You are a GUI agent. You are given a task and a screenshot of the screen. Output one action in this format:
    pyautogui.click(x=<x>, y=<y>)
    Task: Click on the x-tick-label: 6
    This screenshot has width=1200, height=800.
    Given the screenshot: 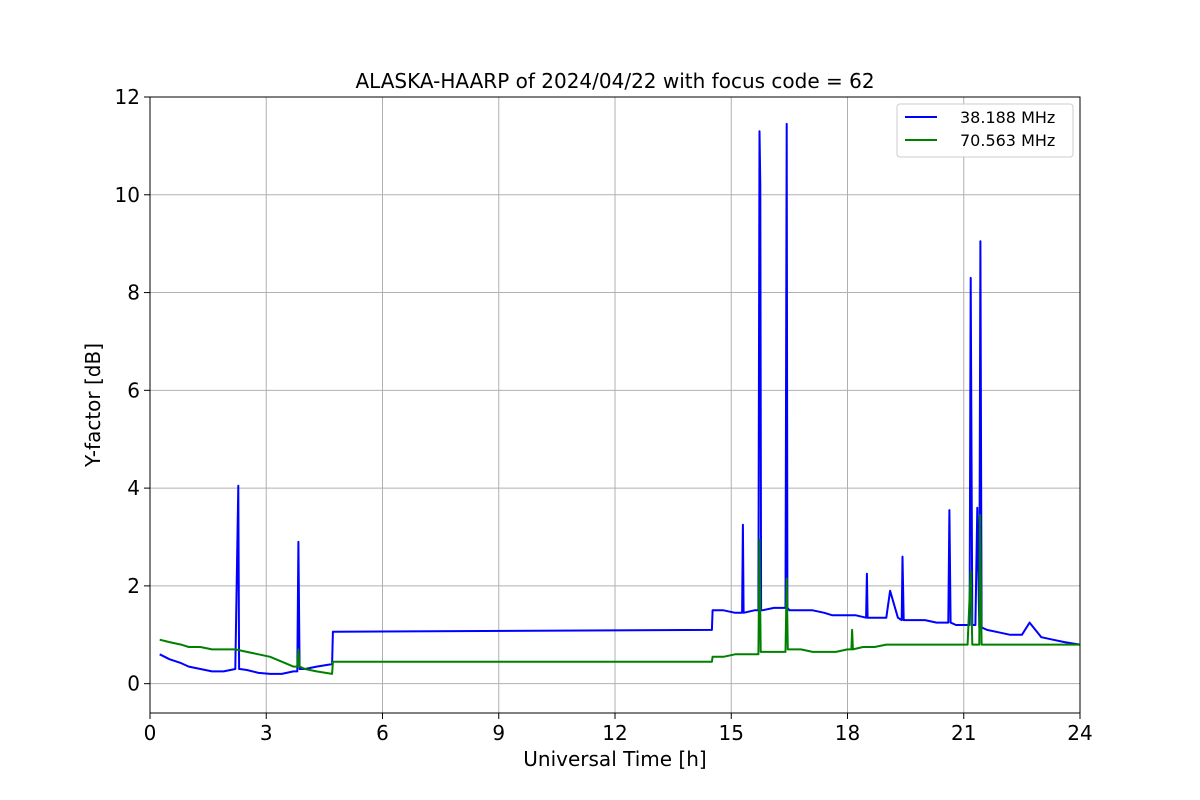 What is the action you would take?
    pyautogui.click(x=382, y=733)
    